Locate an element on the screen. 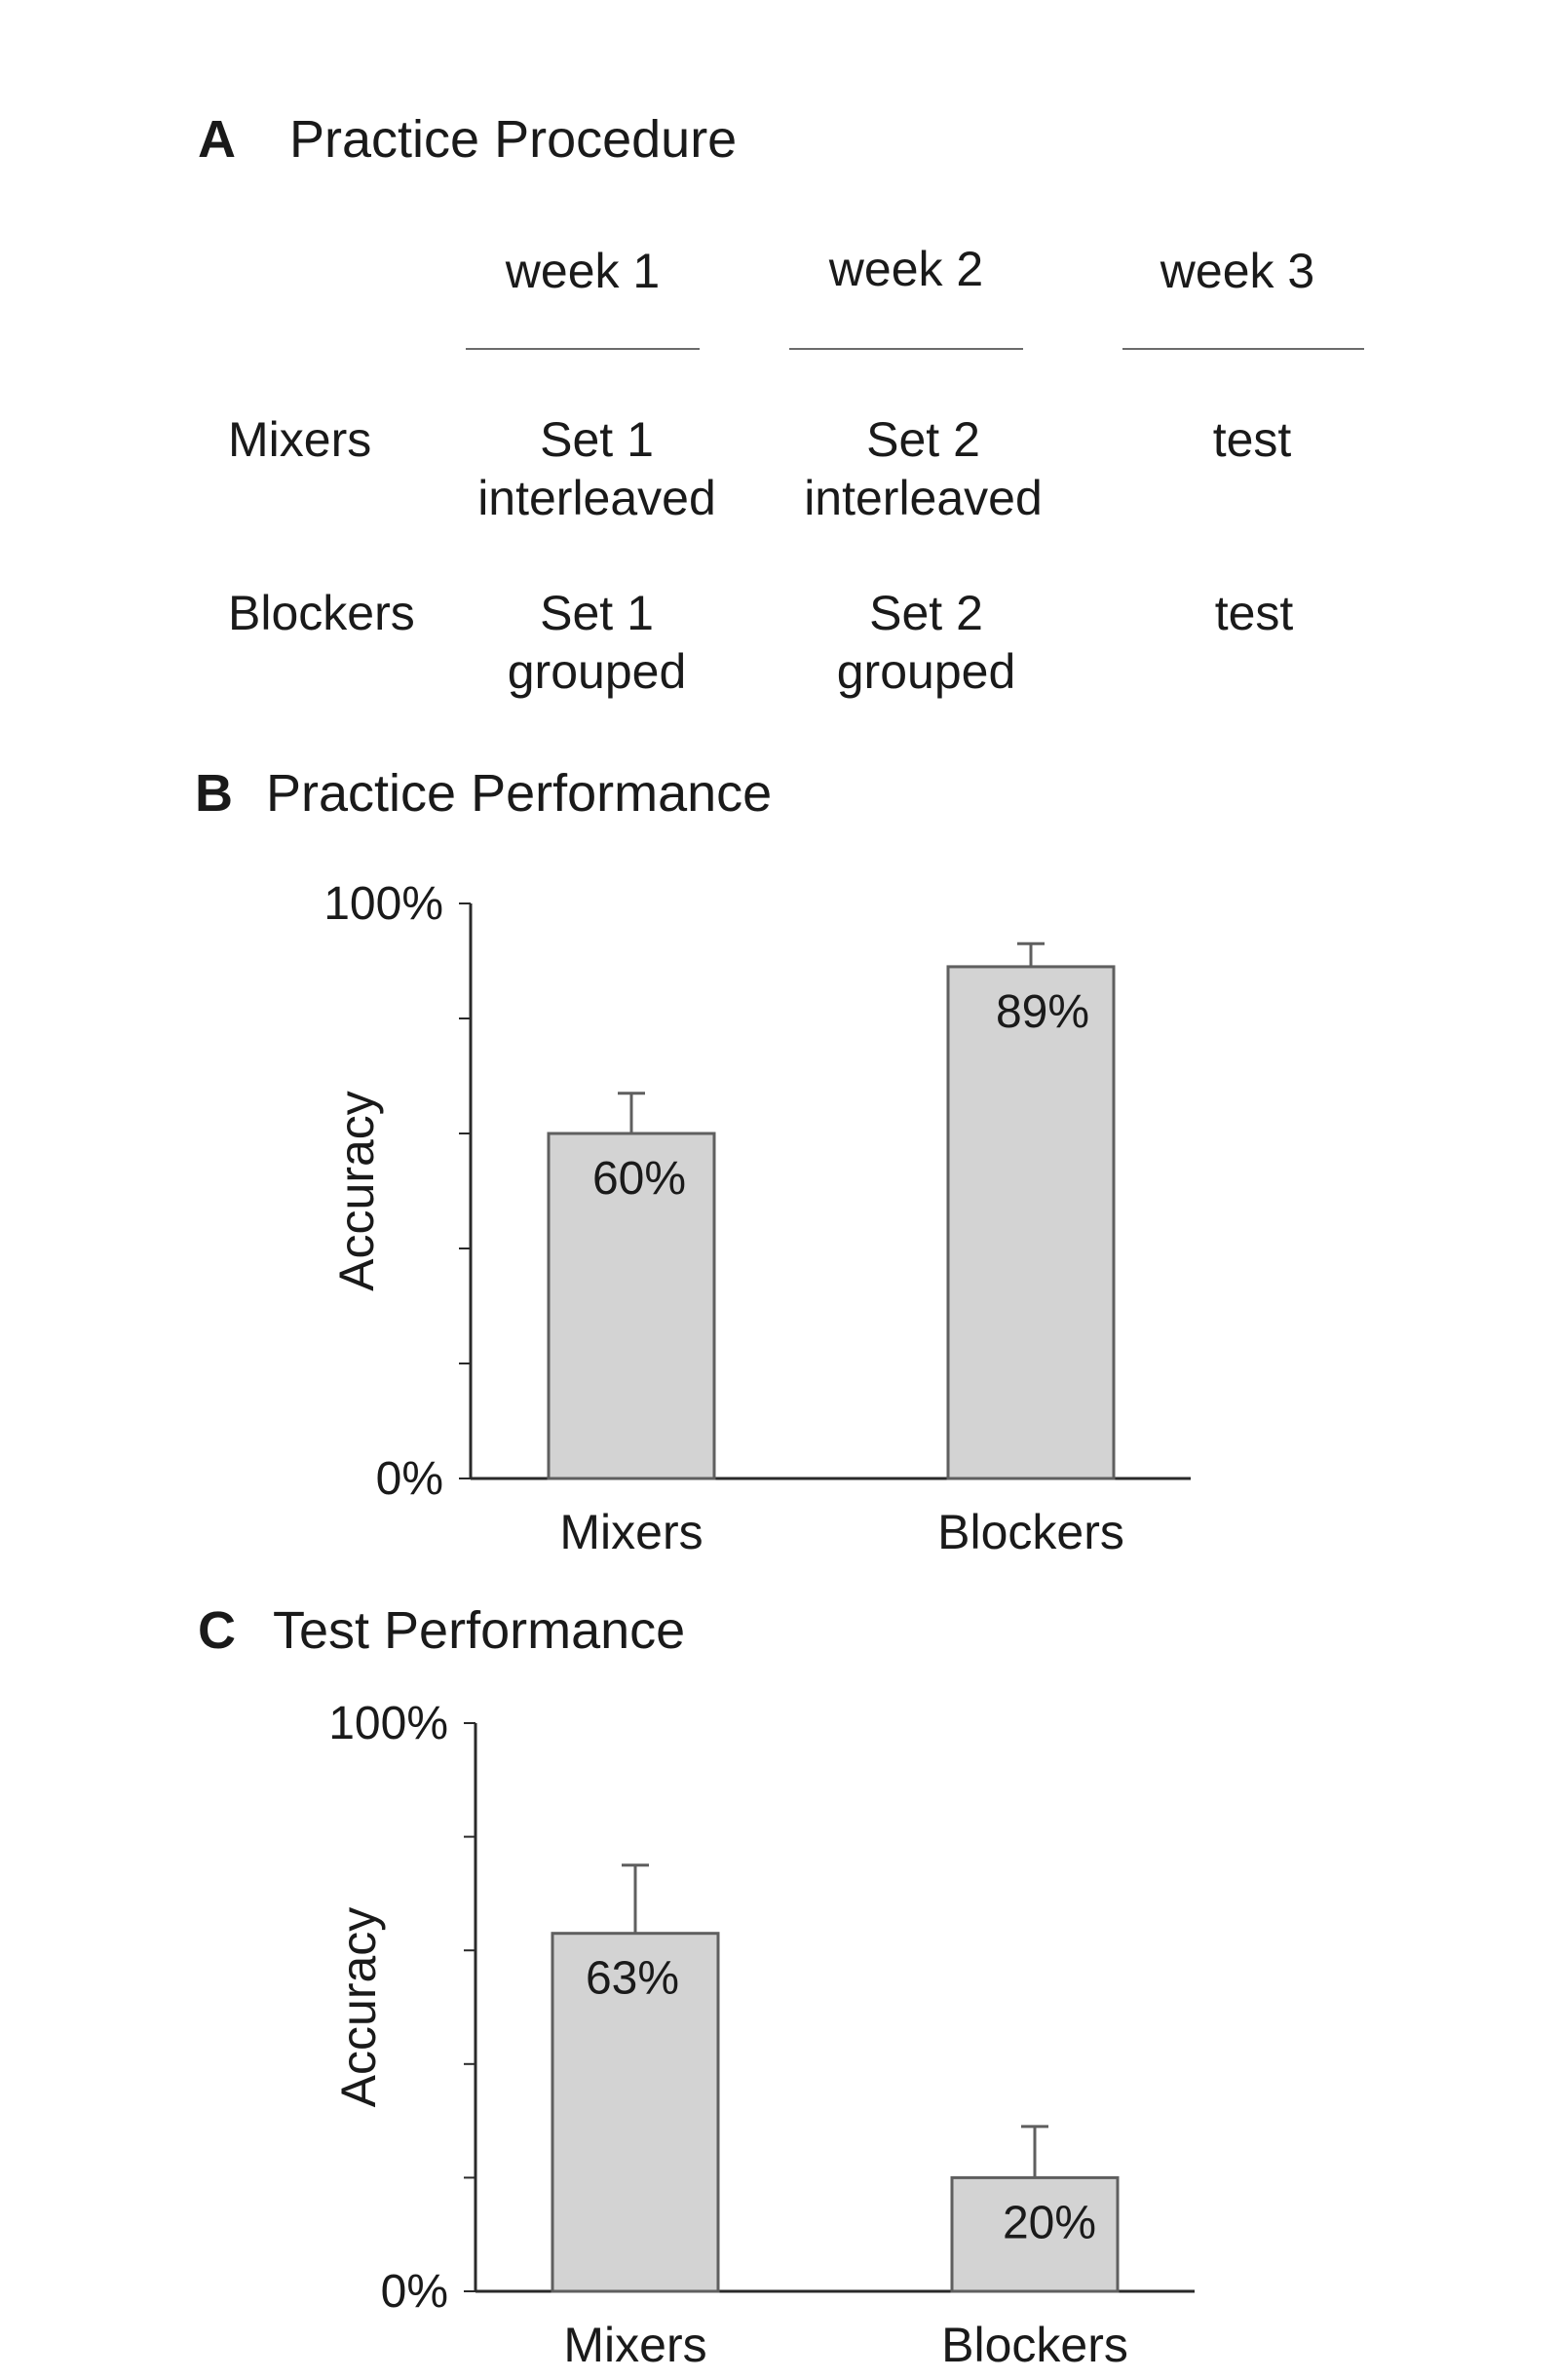  mixers-week-3-cell: test is located at coordinates (1252, 439).